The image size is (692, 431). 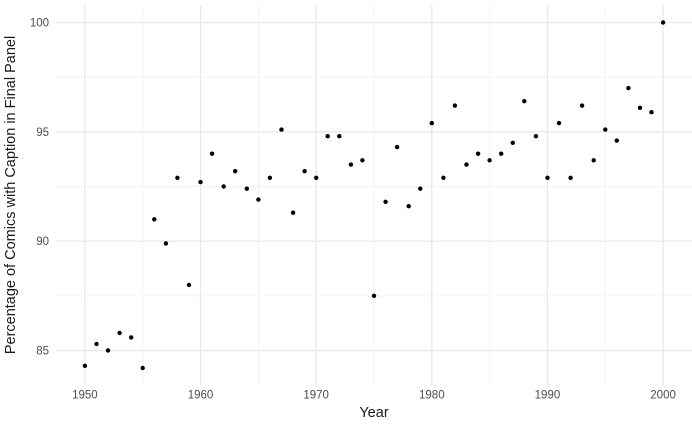 What do you see at coordinates (39, 187) in the screenshot?
I see `y-axis-tick-labels: 85 90 95 100` at bounding box center [39, 187].